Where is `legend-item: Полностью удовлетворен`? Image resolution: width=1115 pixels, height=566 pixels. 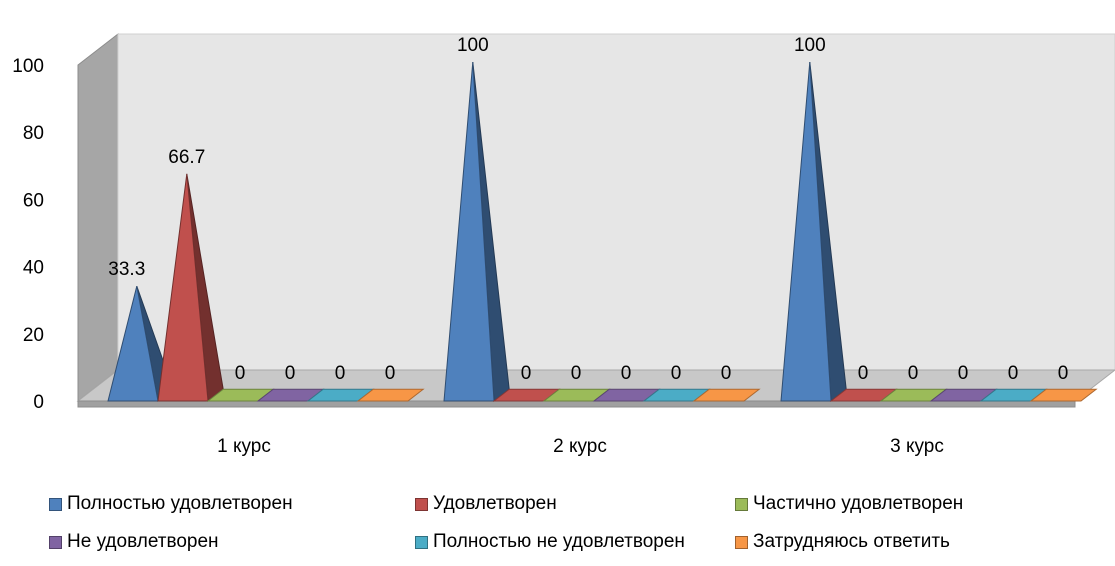
legend-item: Полностью удовлетворен is located at coordinates (171, 504).